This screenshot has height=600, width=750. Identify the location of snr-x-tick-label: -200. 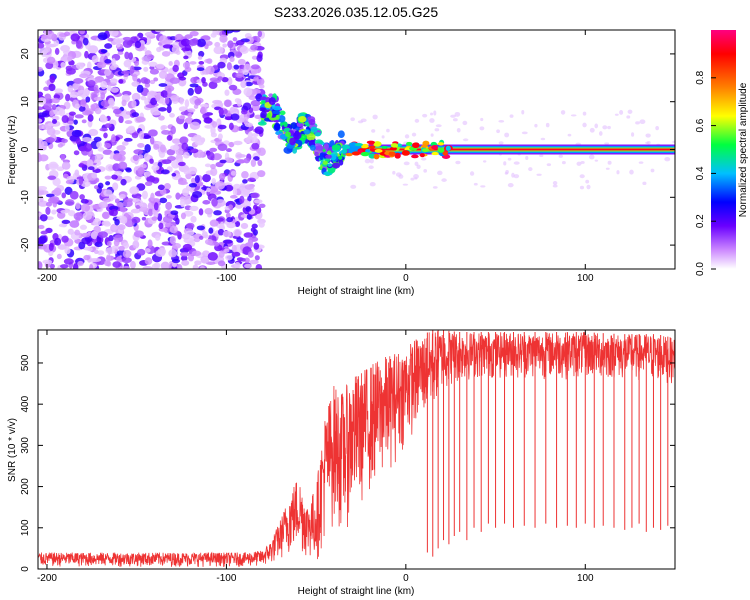
(47, 578).